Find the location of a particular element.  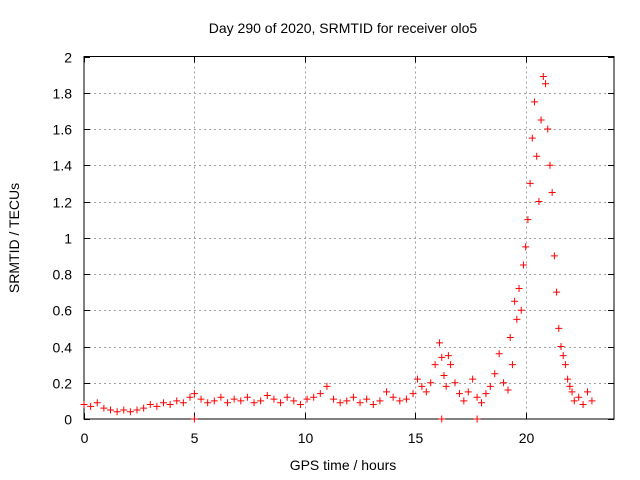

x-tick-label: 0 is located at coordinates (85, 438).